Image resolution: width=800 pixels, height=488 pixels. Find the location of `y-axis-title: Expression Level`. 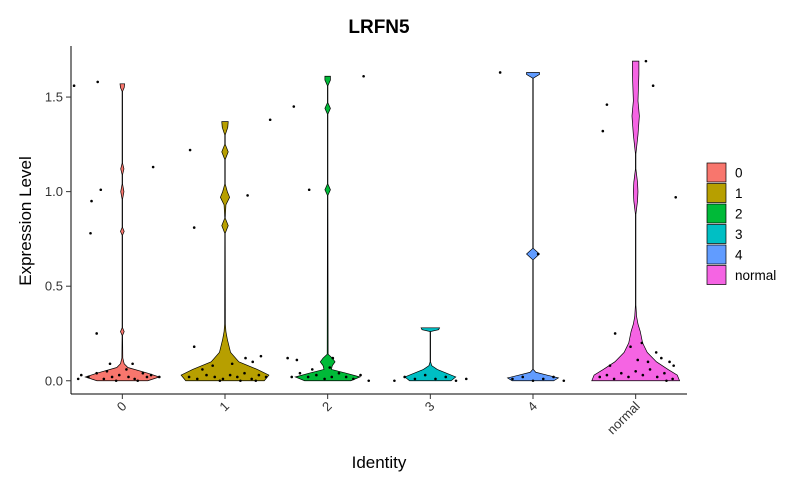

y-axis-title: Expression Level is located at coordinates (25, 220).